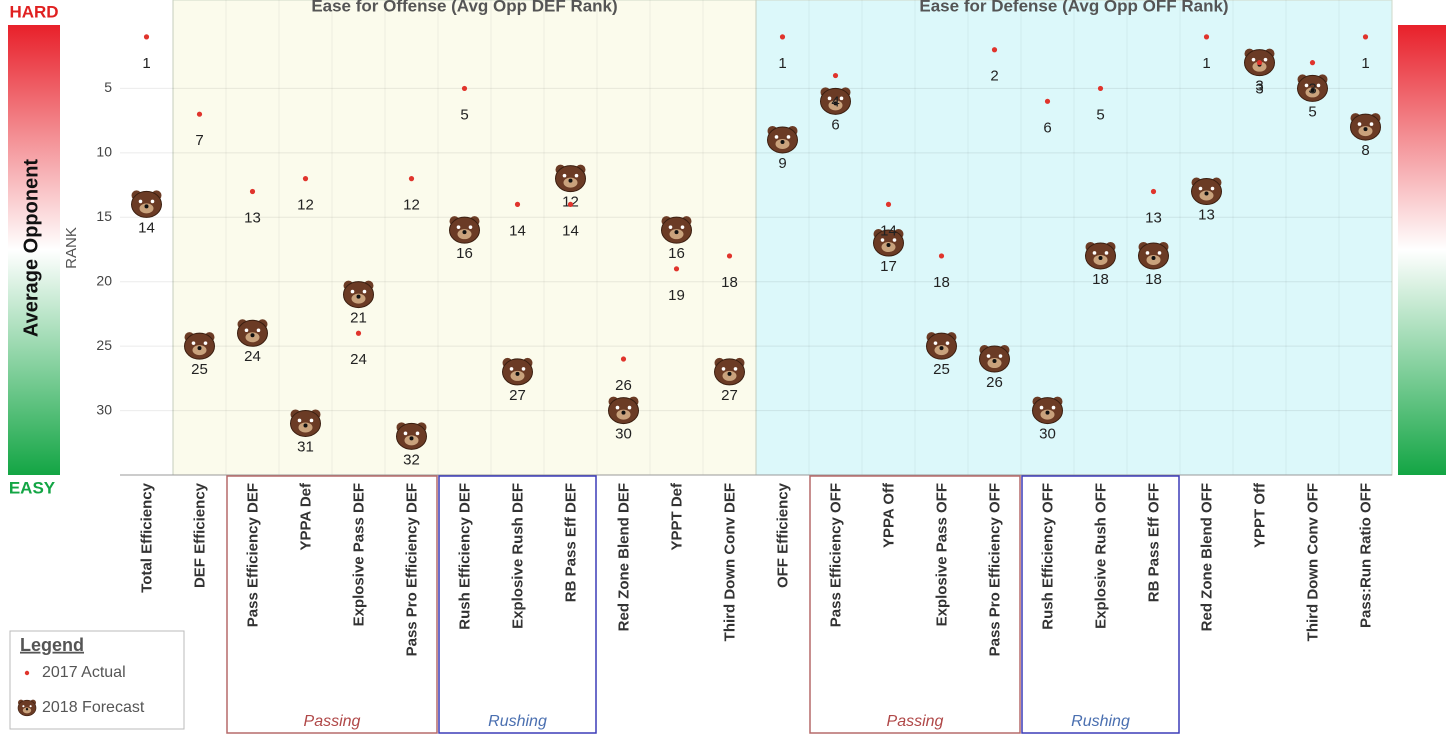 The image size is (1453, 735). I want to click on x-tick-label: YPPA Off, so click(888, 515).